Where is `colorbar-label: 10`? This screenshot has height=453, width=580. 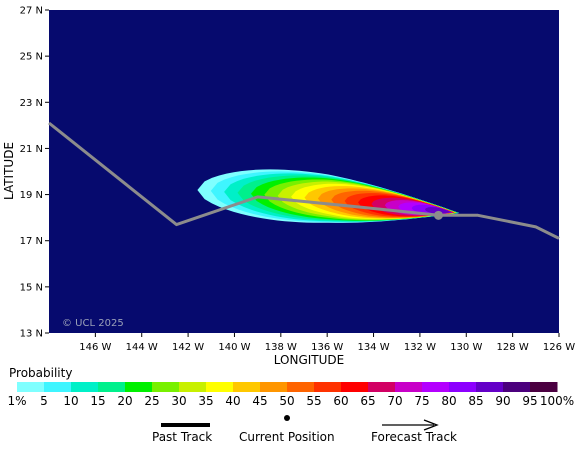 colorbar-label: 10 is located at coordinates (71, 401).